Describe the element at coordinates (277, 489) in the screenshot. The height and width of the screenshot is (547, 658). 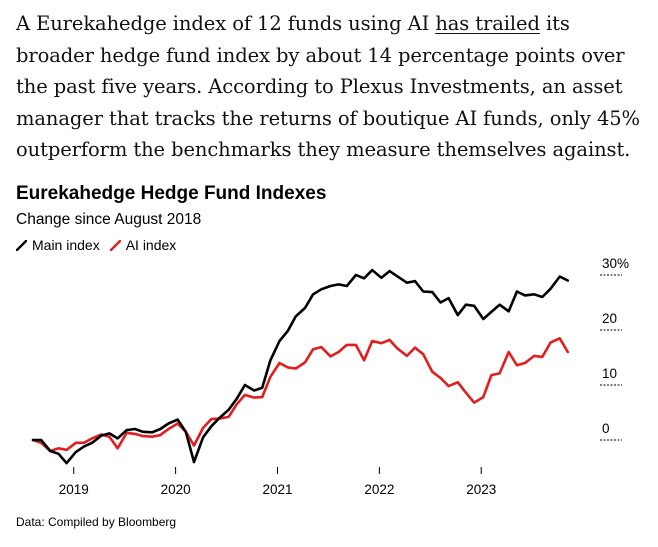
I see `x-tick-label: 2021` at that location.